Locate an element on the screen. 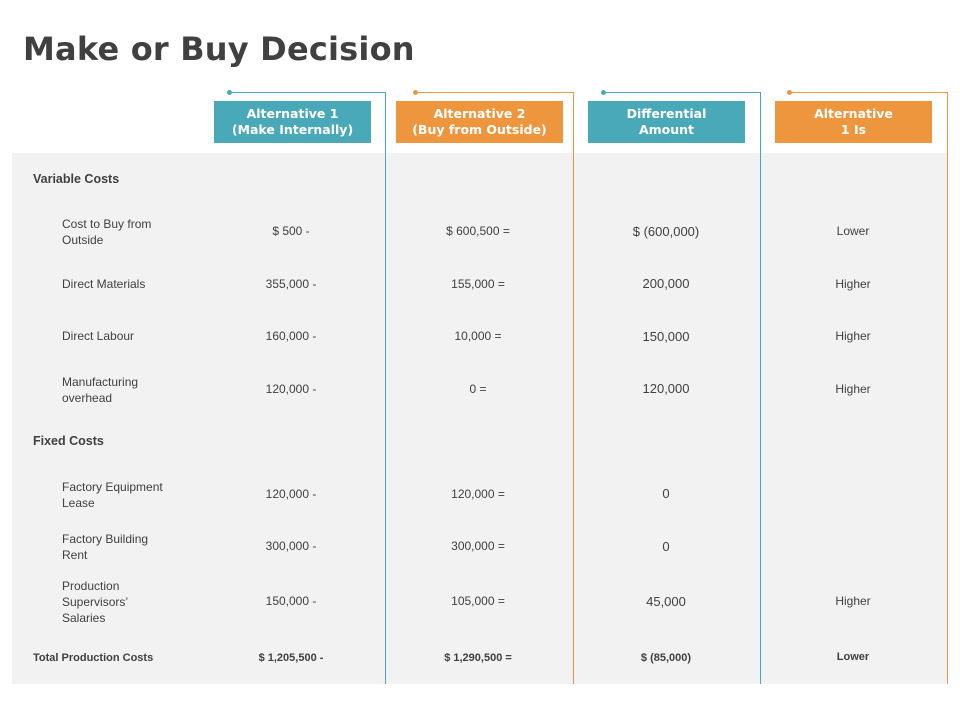 This screenshot has width=960, height=720. alt2-value: 155,000 = is located at coordinates (478, 284).